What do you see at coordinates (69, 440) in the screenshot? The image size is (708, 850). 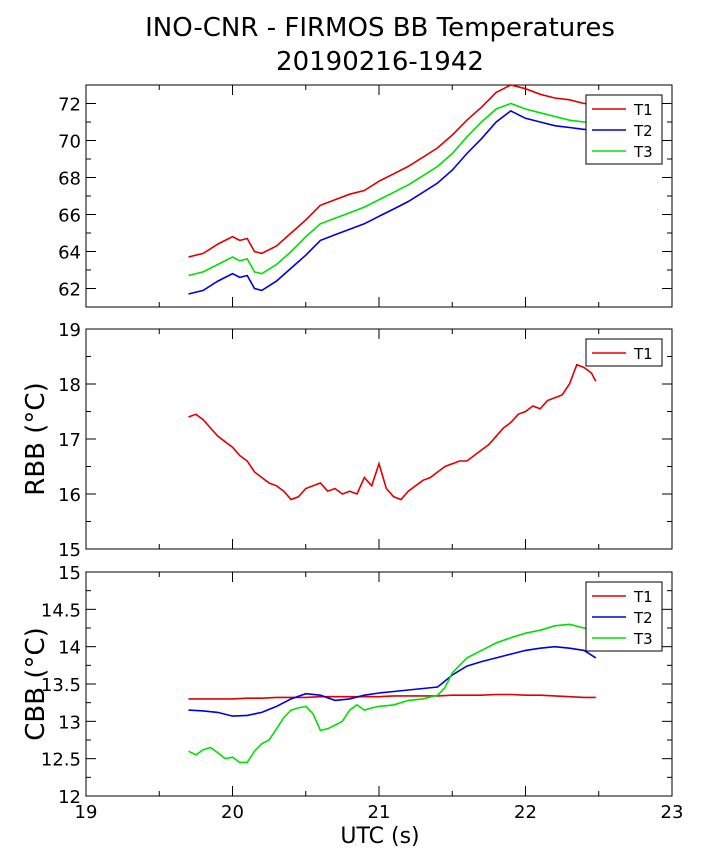 I see `y-tick-label: 17` at bounding box center [69, 440].